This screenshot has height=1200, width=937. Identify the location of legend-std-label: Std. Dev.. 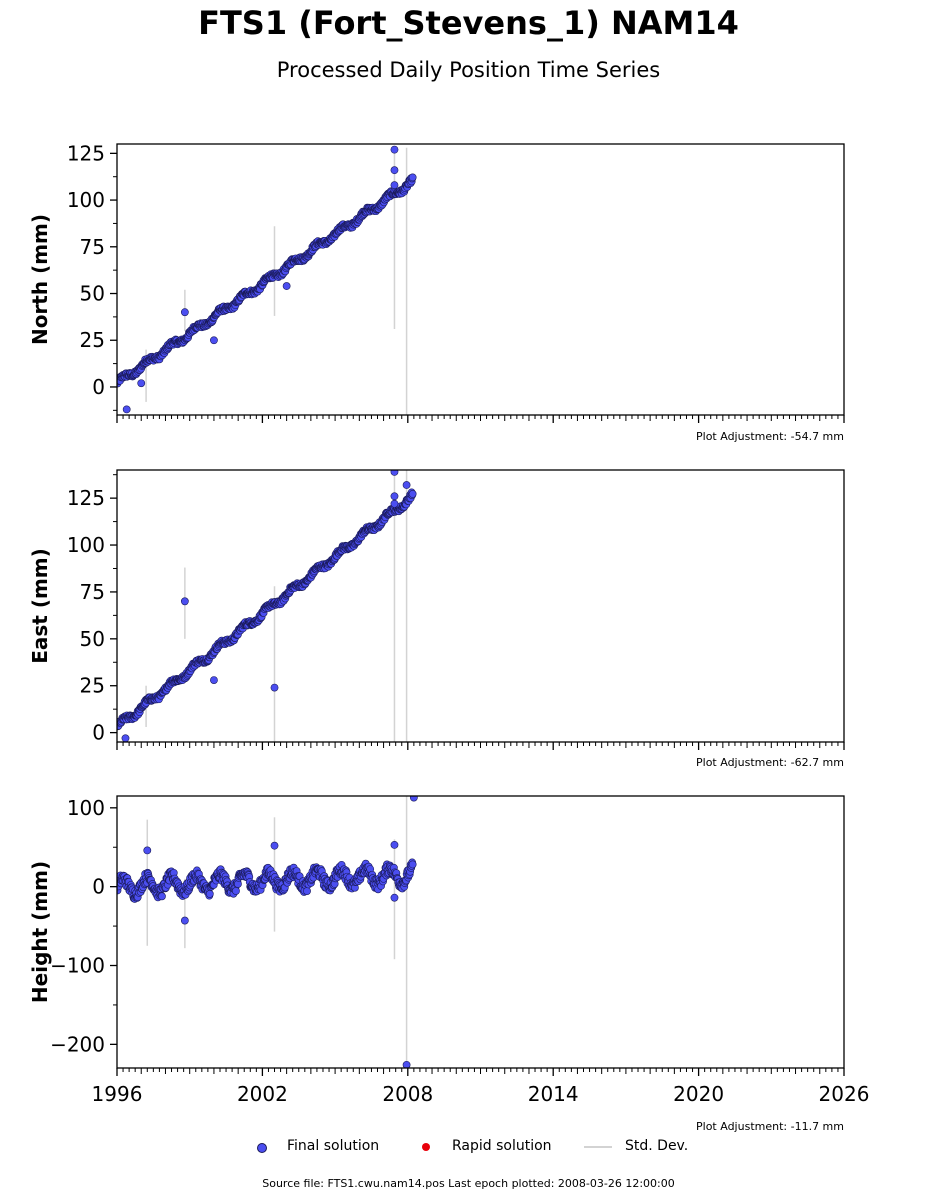
(657, 1146).